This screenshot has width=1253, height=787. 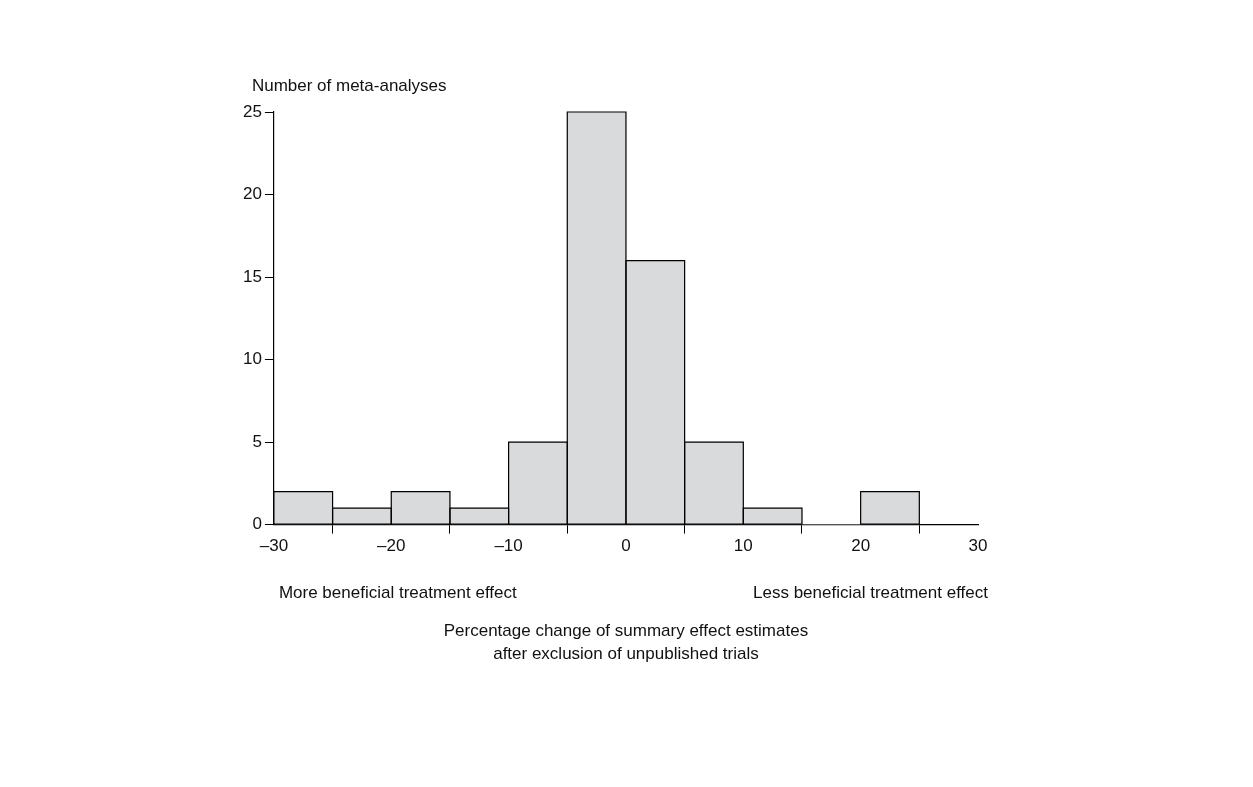 What do you see at coordinates (252, 276) in the screenshot?
I see `y-tick-label: 15` at bounding box center [252, 276].